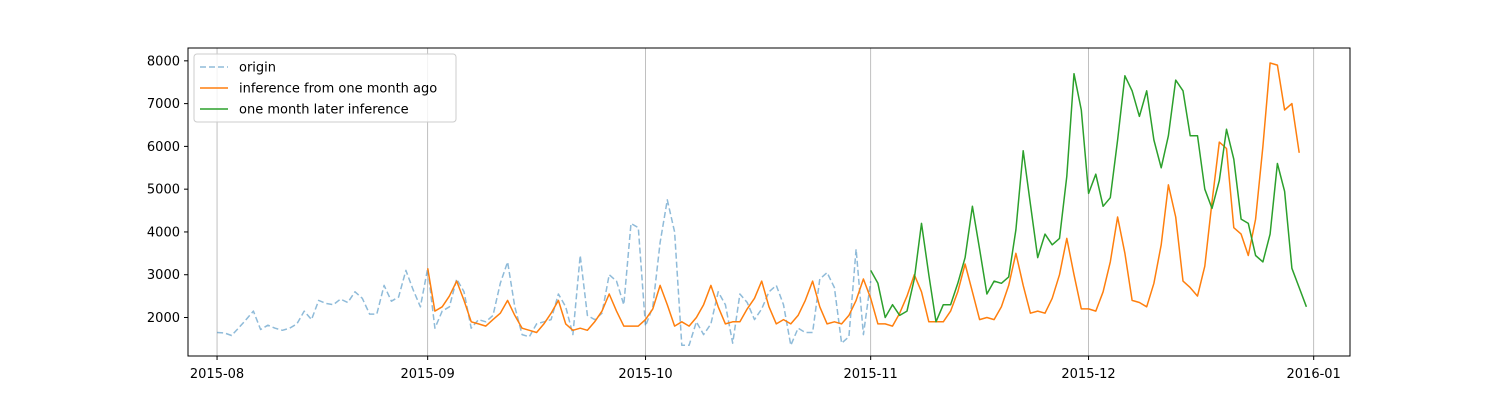  I want to click on y-axis: 2000 3000 4000 5000 6000 7000 8000, so click(167, 190).